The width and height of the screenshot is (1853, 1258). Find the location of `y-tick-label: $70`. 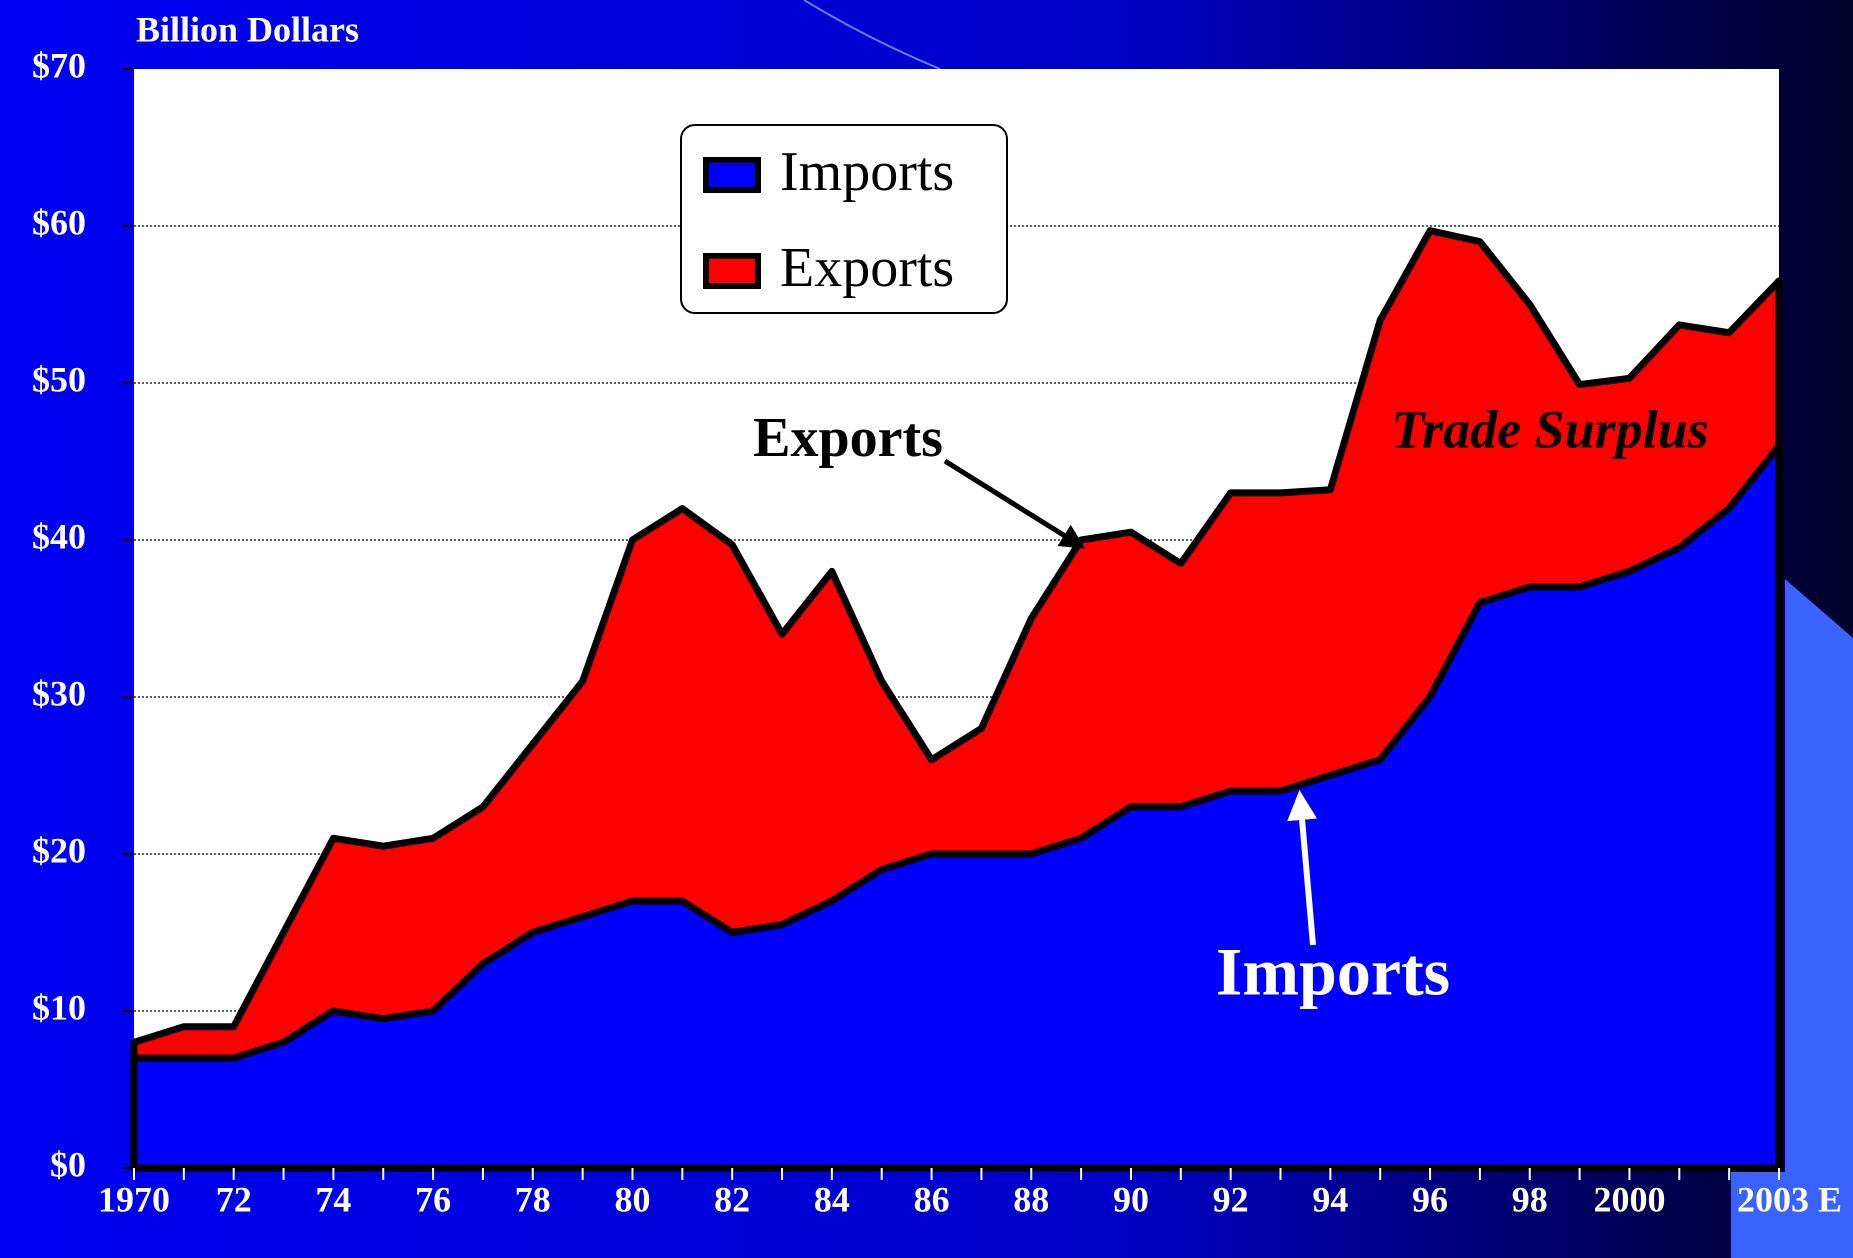

y-tick-label: $70 is located at coordinates (59, 65).